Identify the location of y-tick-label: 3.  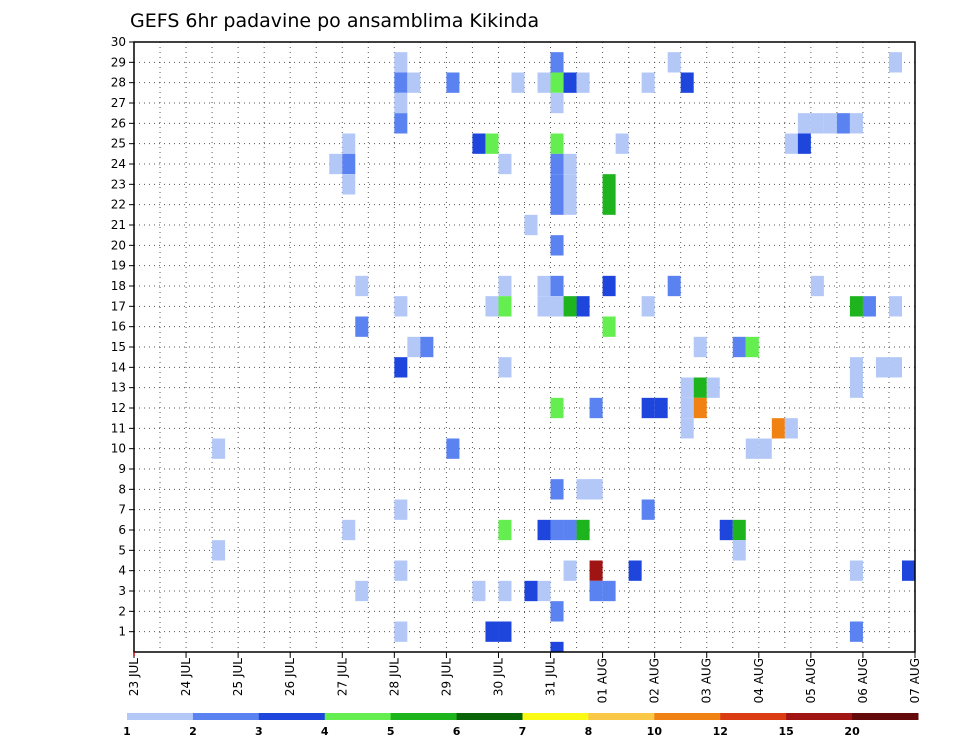
(122, 591).